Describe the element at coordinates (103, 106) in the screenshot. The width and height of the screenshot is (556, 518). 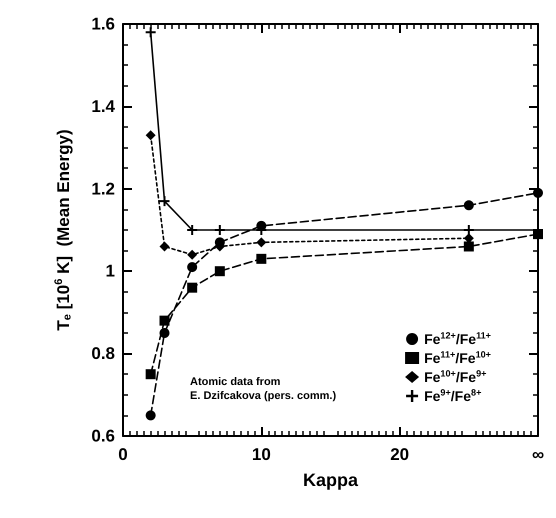
I see `y-tick-label: 1.4` at that location.